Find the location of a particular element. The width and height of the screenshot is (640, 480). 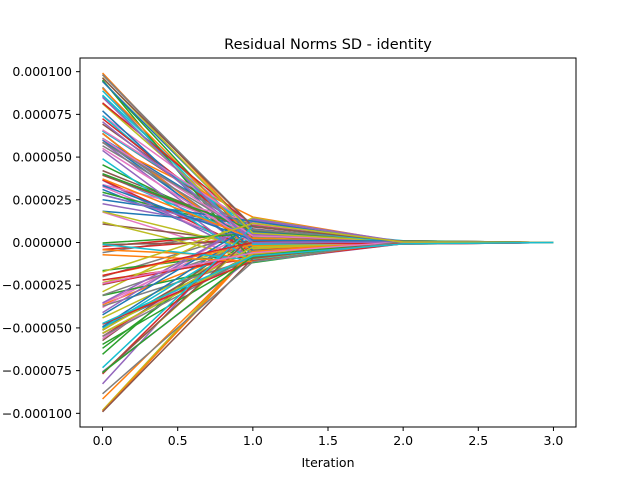

x-tick-label: 1.5 is located at coordinates (328, 440).